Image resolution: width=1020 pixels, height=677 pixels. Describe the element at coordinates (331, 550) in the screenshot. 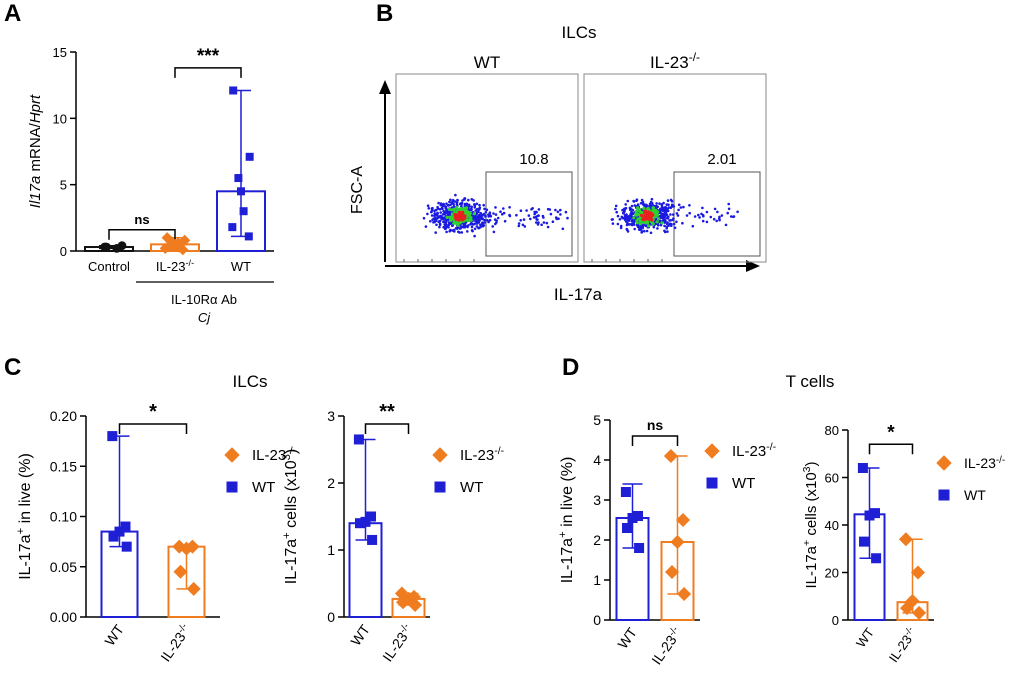

I see `y-tick-label: 1` at that location.